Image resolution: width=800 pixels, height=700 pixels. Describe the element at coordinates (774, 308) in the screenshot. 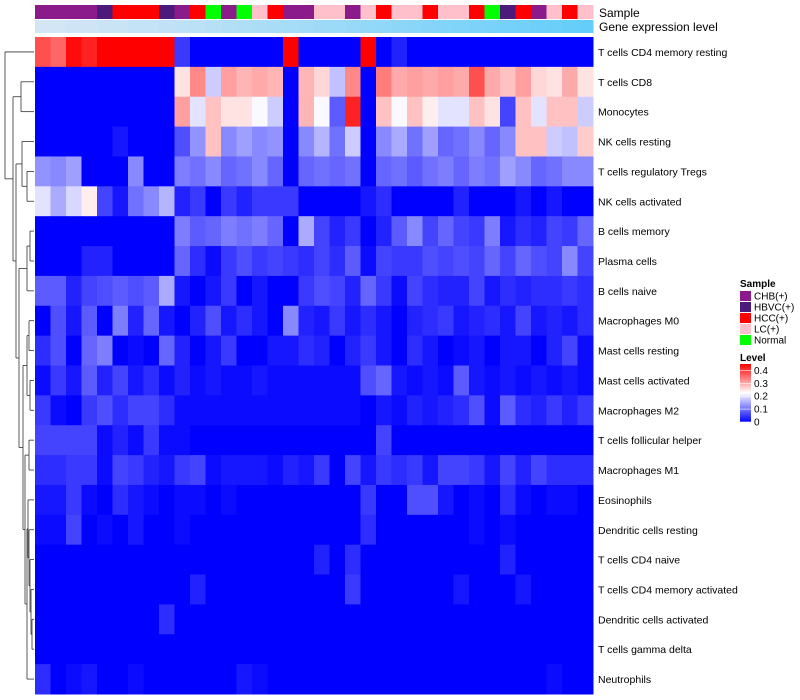

I see `legend-item-label: HBVC(+)` at that location.